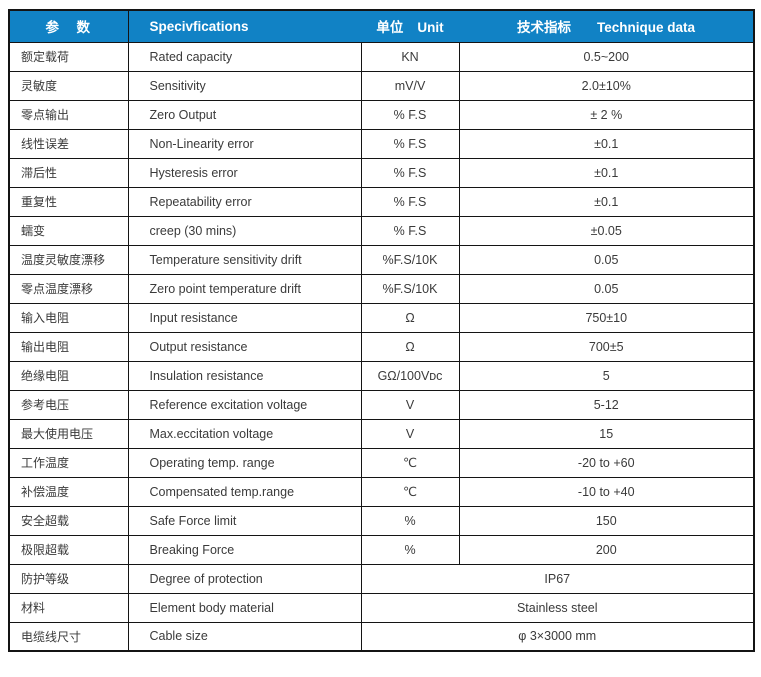  Describe the element at coordinates (68, 375) in the screenshot. I see `parameter-cell: 绝缘电阻` at that location.